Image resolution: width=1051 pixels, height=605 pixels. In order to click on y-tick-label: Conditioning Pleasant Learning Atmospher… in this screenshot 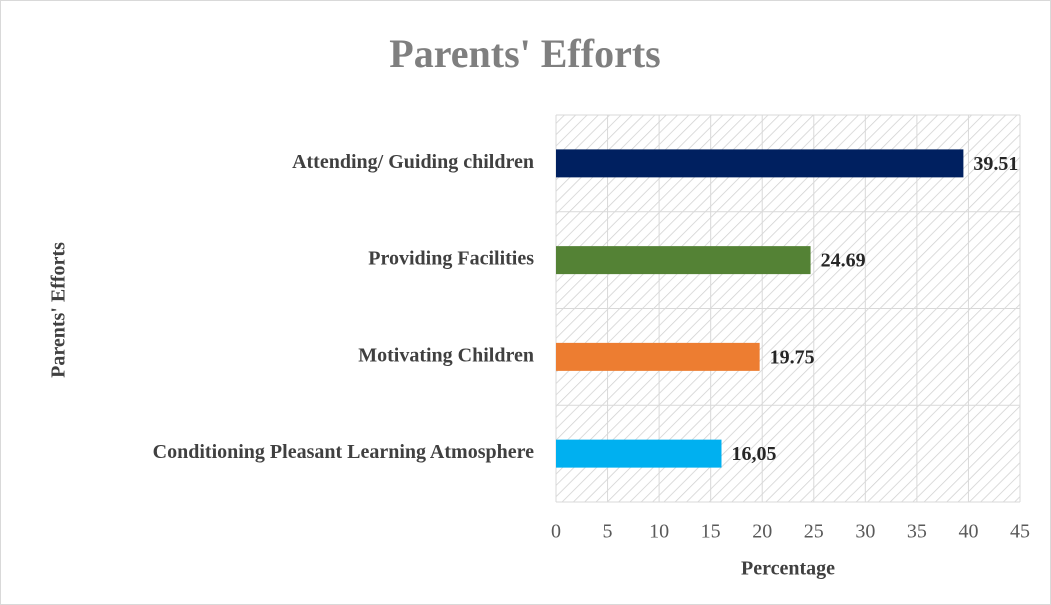, I will do `click(343, 452)`.